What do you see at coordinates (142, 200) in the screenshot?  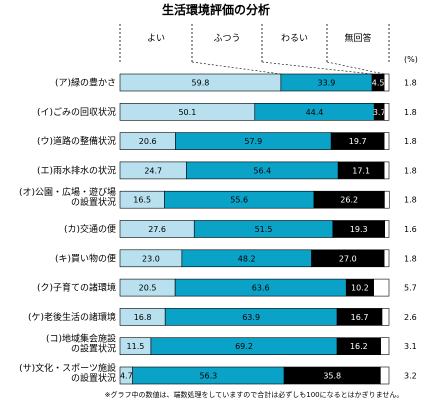 I see `data-label: 16.5` at bounding box center [142, 200].